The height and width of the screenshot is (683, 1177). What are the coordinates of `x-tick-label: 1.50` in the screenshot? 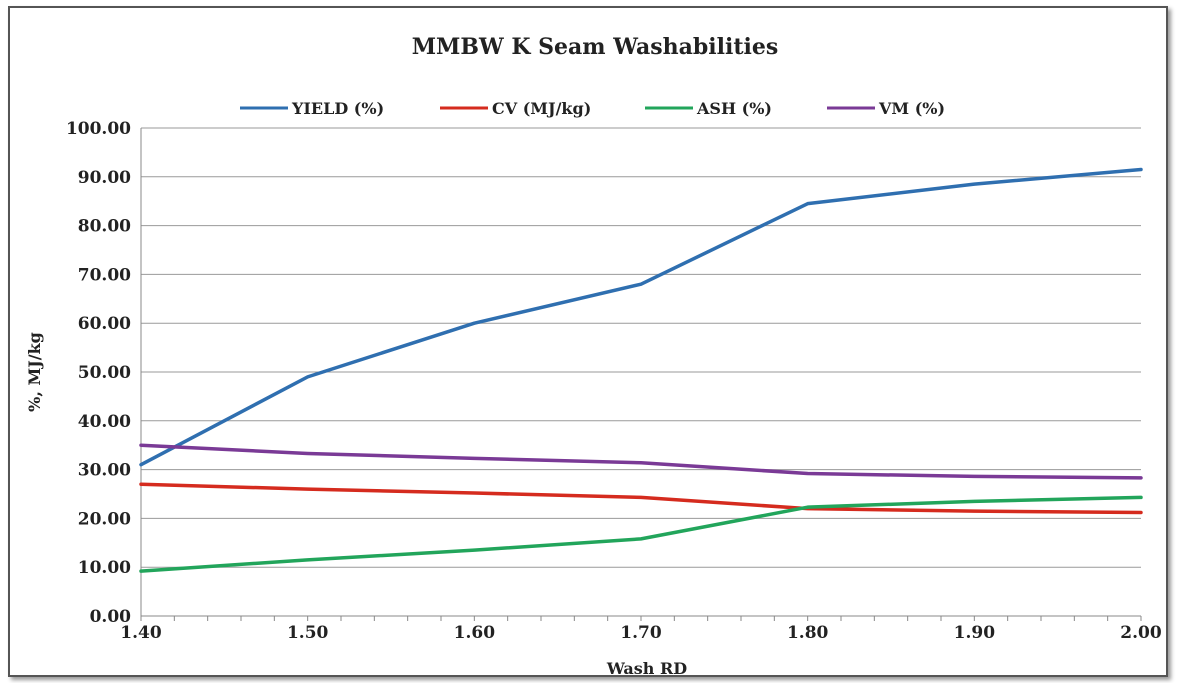 It's located at (308, 633).